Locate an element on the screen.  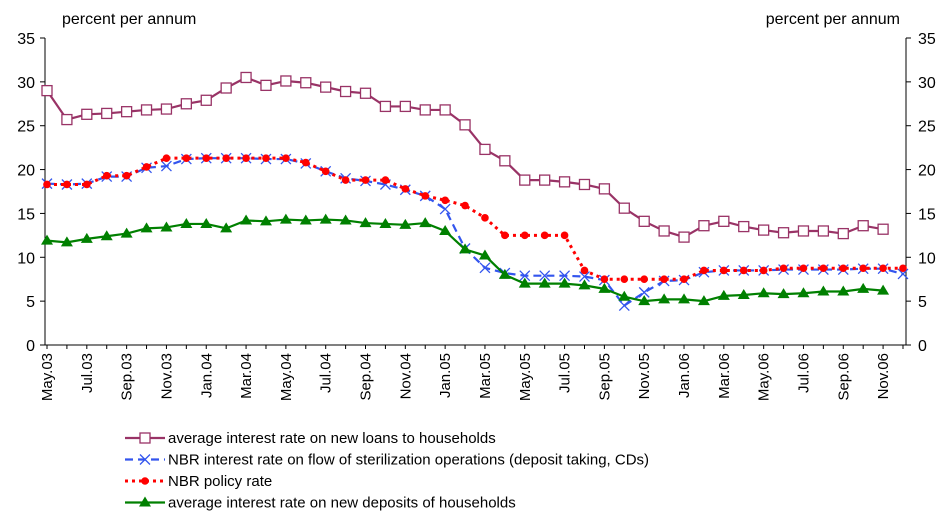
y-tick-label: 5 is located at coordinates (30, 302).